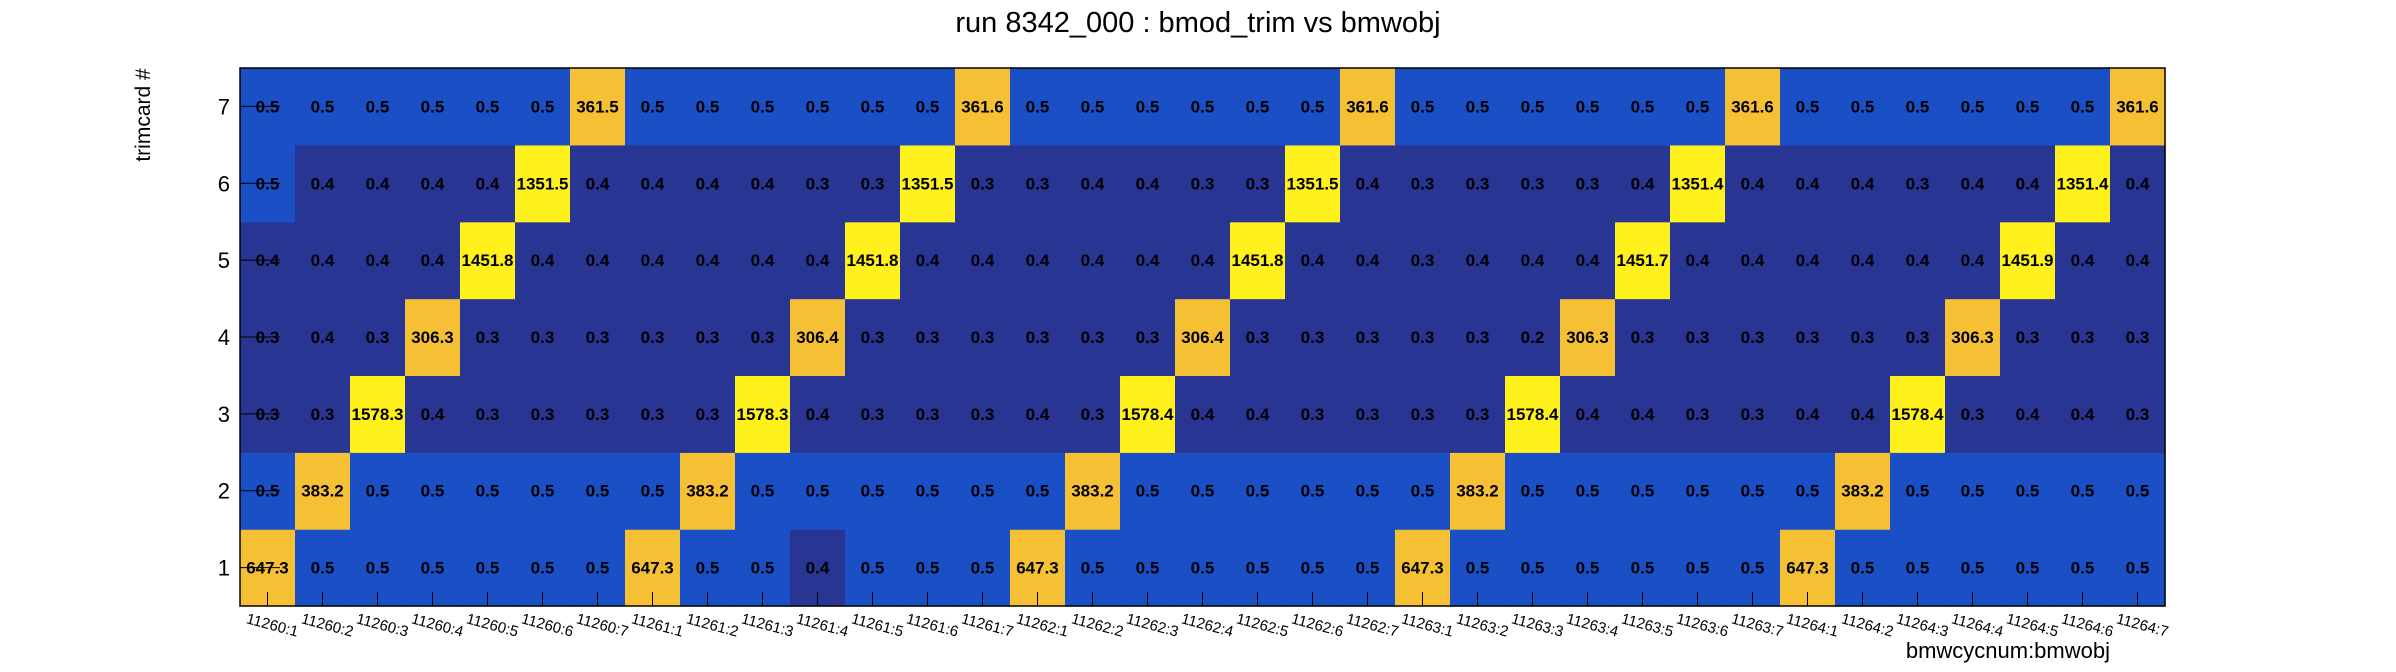 This screenshot has height=672, width=2396. Describe the element at coordinates (817, 337) in the screenshot. I see `cell-value-label: 306.4` at that location.